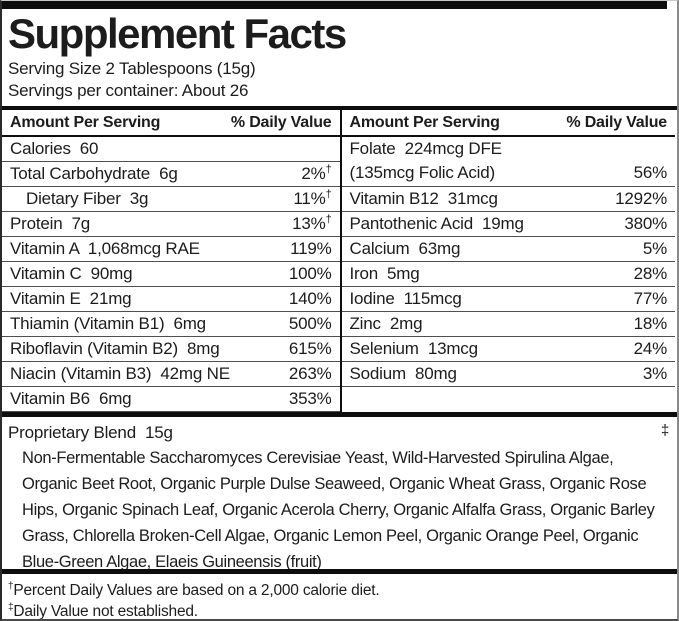 This screenshot has width=679, height=621. What do you see at coordinates (171, 149) in the screenshot?
I see `table-row: Calories 60` at bounding box center [171, 149].